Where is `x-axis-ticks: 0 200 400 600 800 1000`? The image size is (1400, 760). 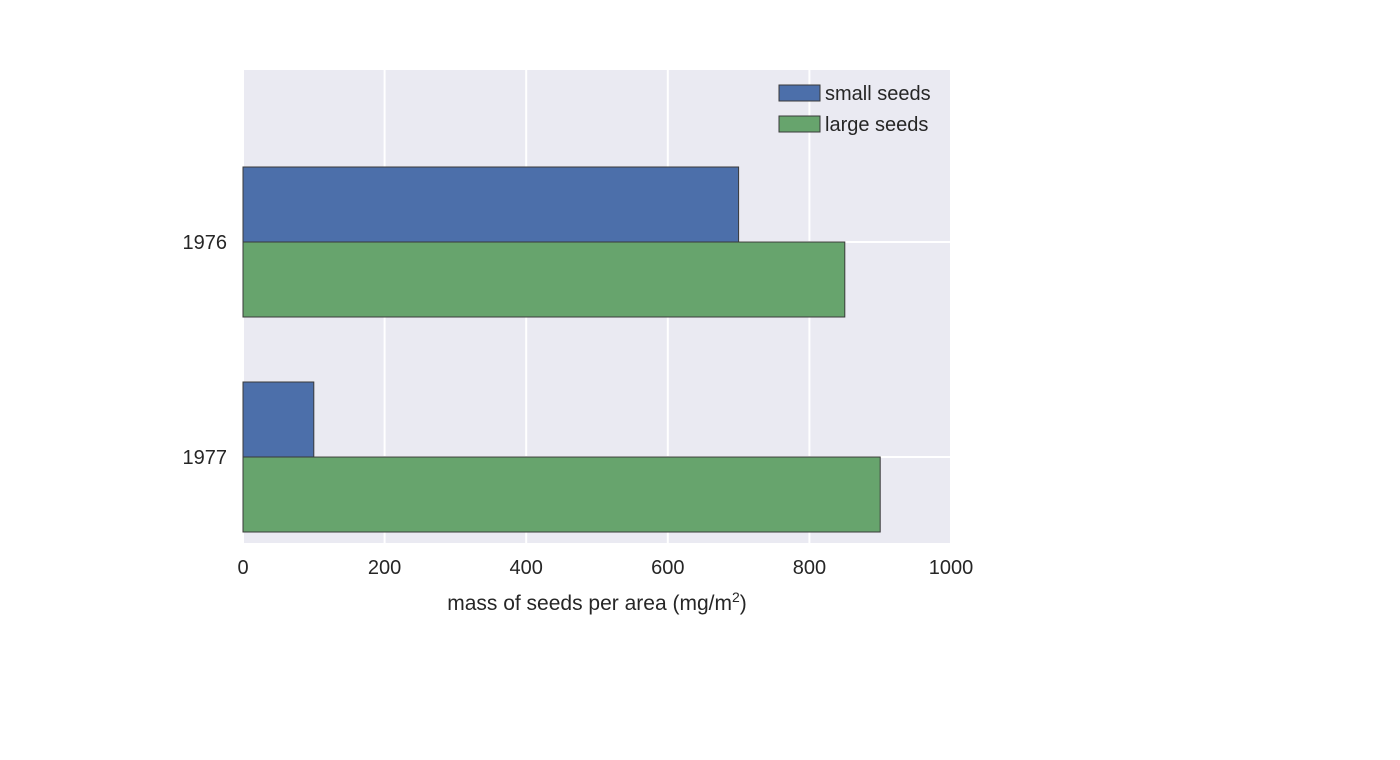
x-axis-ticks: 0 200 400 600 800 1000 is located at coordinates (605, 568).